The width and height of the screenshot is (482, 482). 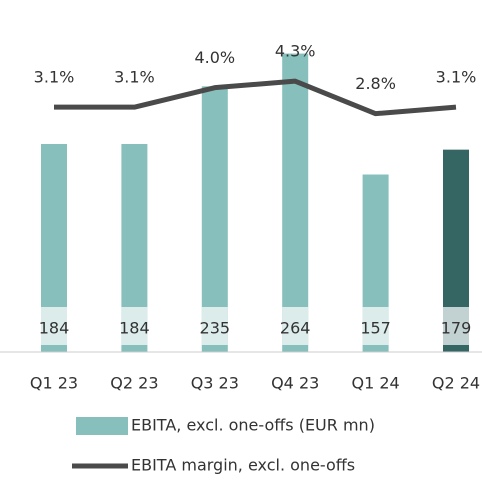 I want to click on x-tick-label: Q1 23, so click(x=54, y=383).